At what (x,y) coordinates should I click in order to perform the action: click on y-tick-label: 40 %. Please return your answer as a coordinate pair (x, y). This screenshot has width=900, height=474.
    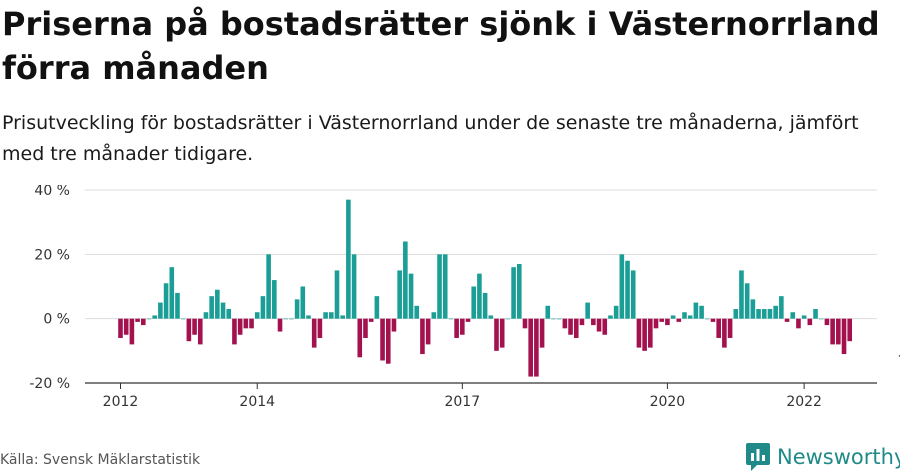
    Looking at the image, I should click on (52, 192).